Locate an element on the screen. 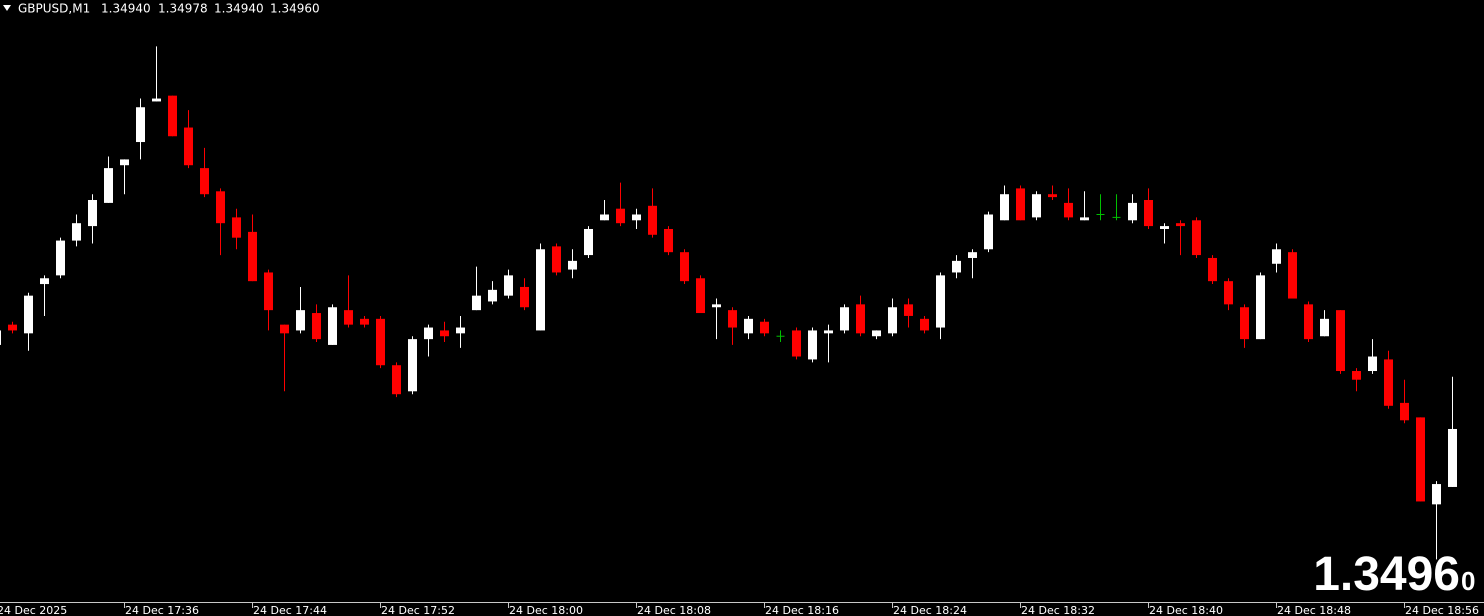  x-tick-label: 24 Dec 17:52 is located at coordinates (418, 610).